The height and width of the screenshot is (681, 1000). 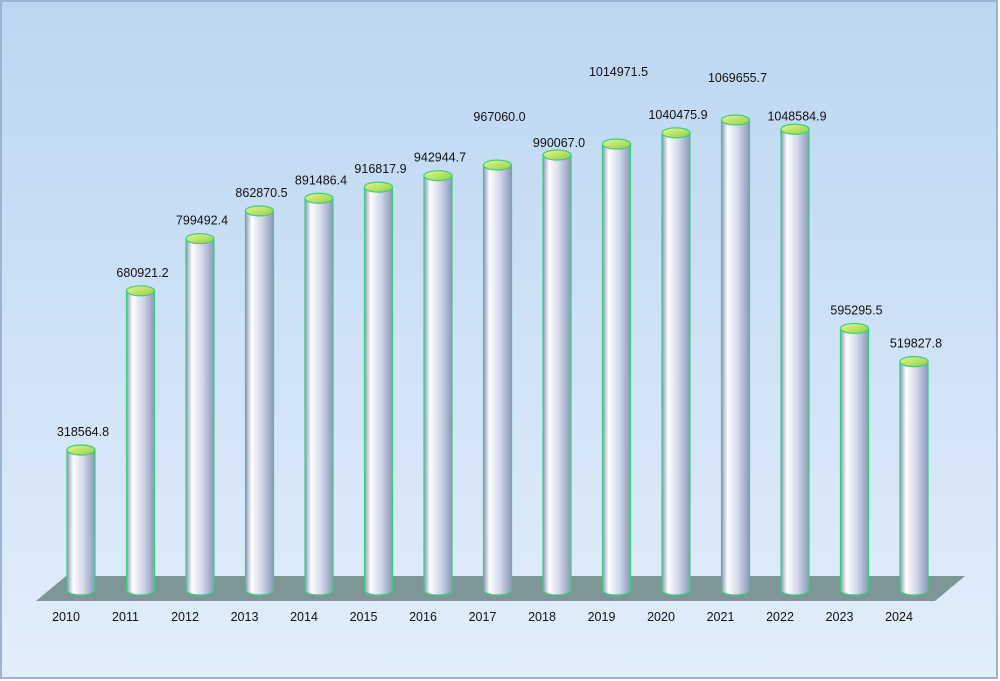 I want to click on x-tick-label: 2014, so click(x=304, y=617).